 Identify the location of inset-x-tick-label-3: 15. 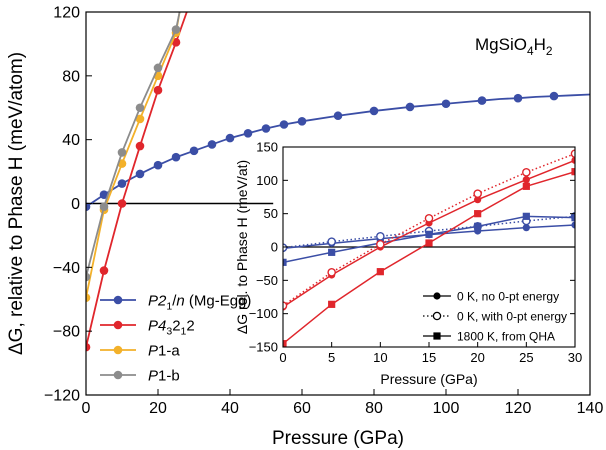
(429, 357).